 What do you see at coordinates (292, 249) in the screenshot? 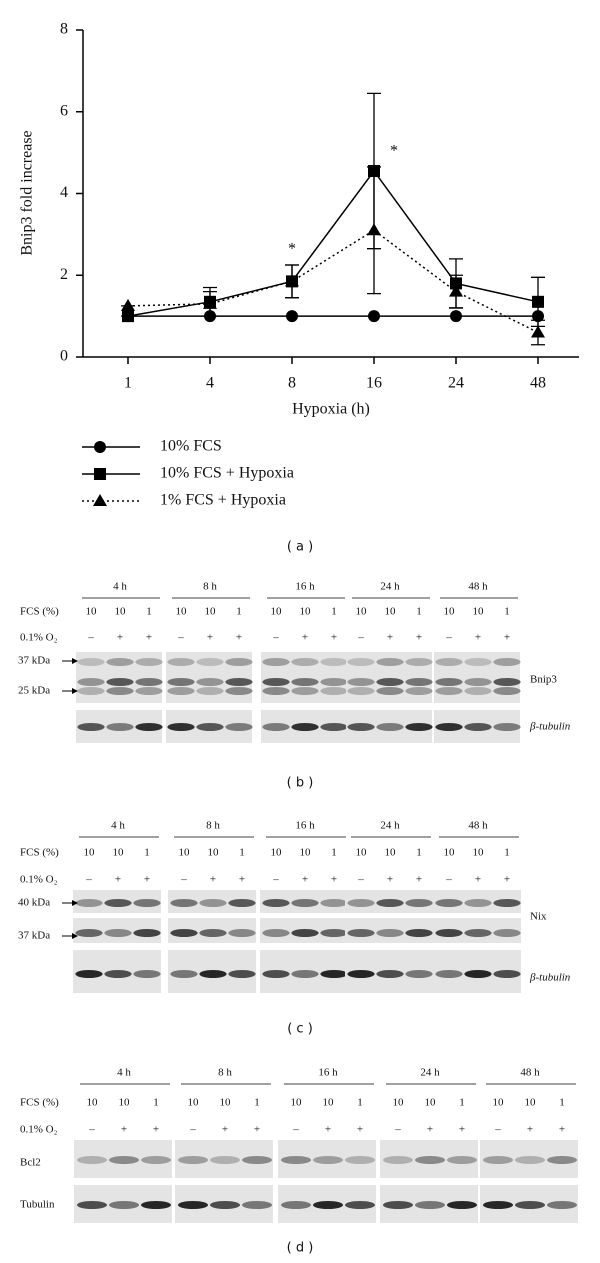
I see `annotation: *` at bounding box center [292, 249].